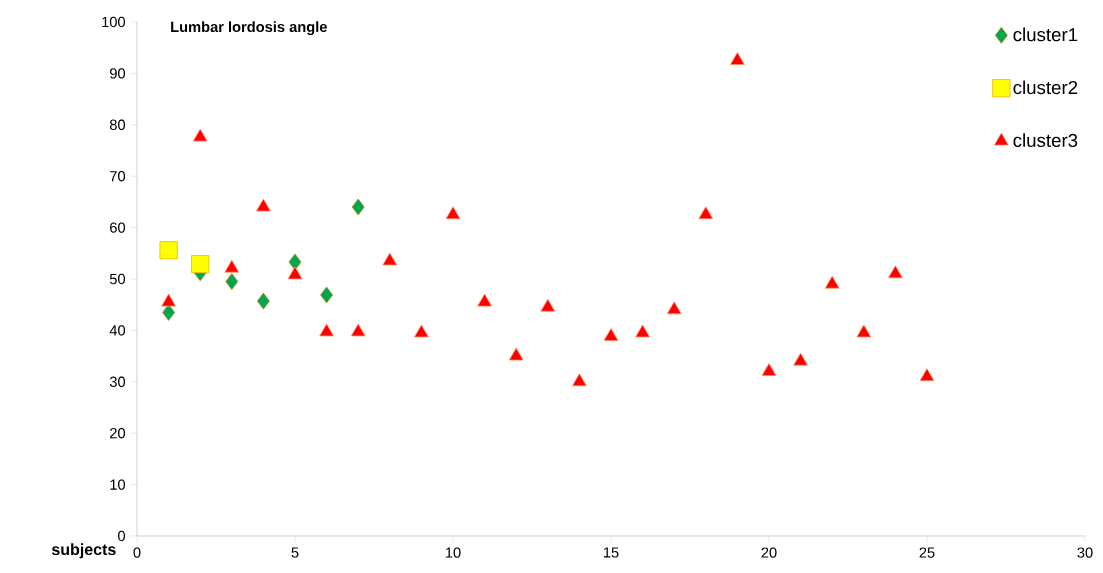 This screenshot has height=573, width=1103. Describe the element at coordinates (769, 552) in the screenshot. I see `x-tick-label: 20` at that location.